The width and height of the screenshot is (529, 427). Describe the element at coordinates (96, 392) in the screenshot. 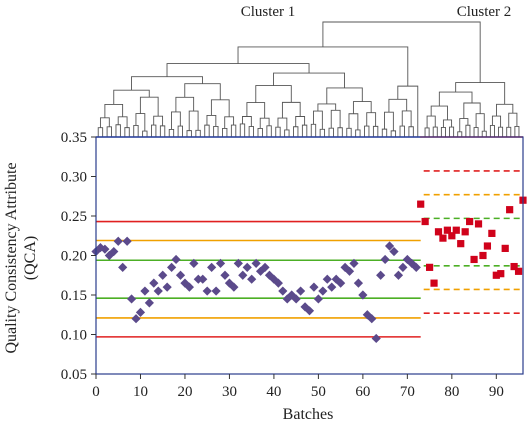

I see `x-tick-label: 0` at that location.